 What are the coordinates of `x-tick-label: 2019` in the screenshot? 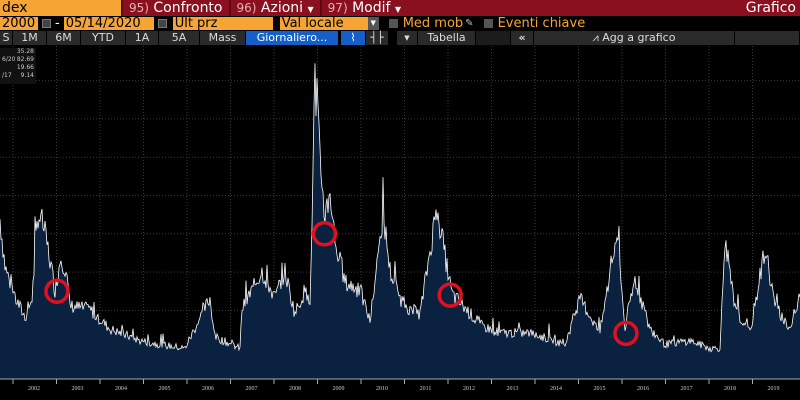 It's located at (773, 389).